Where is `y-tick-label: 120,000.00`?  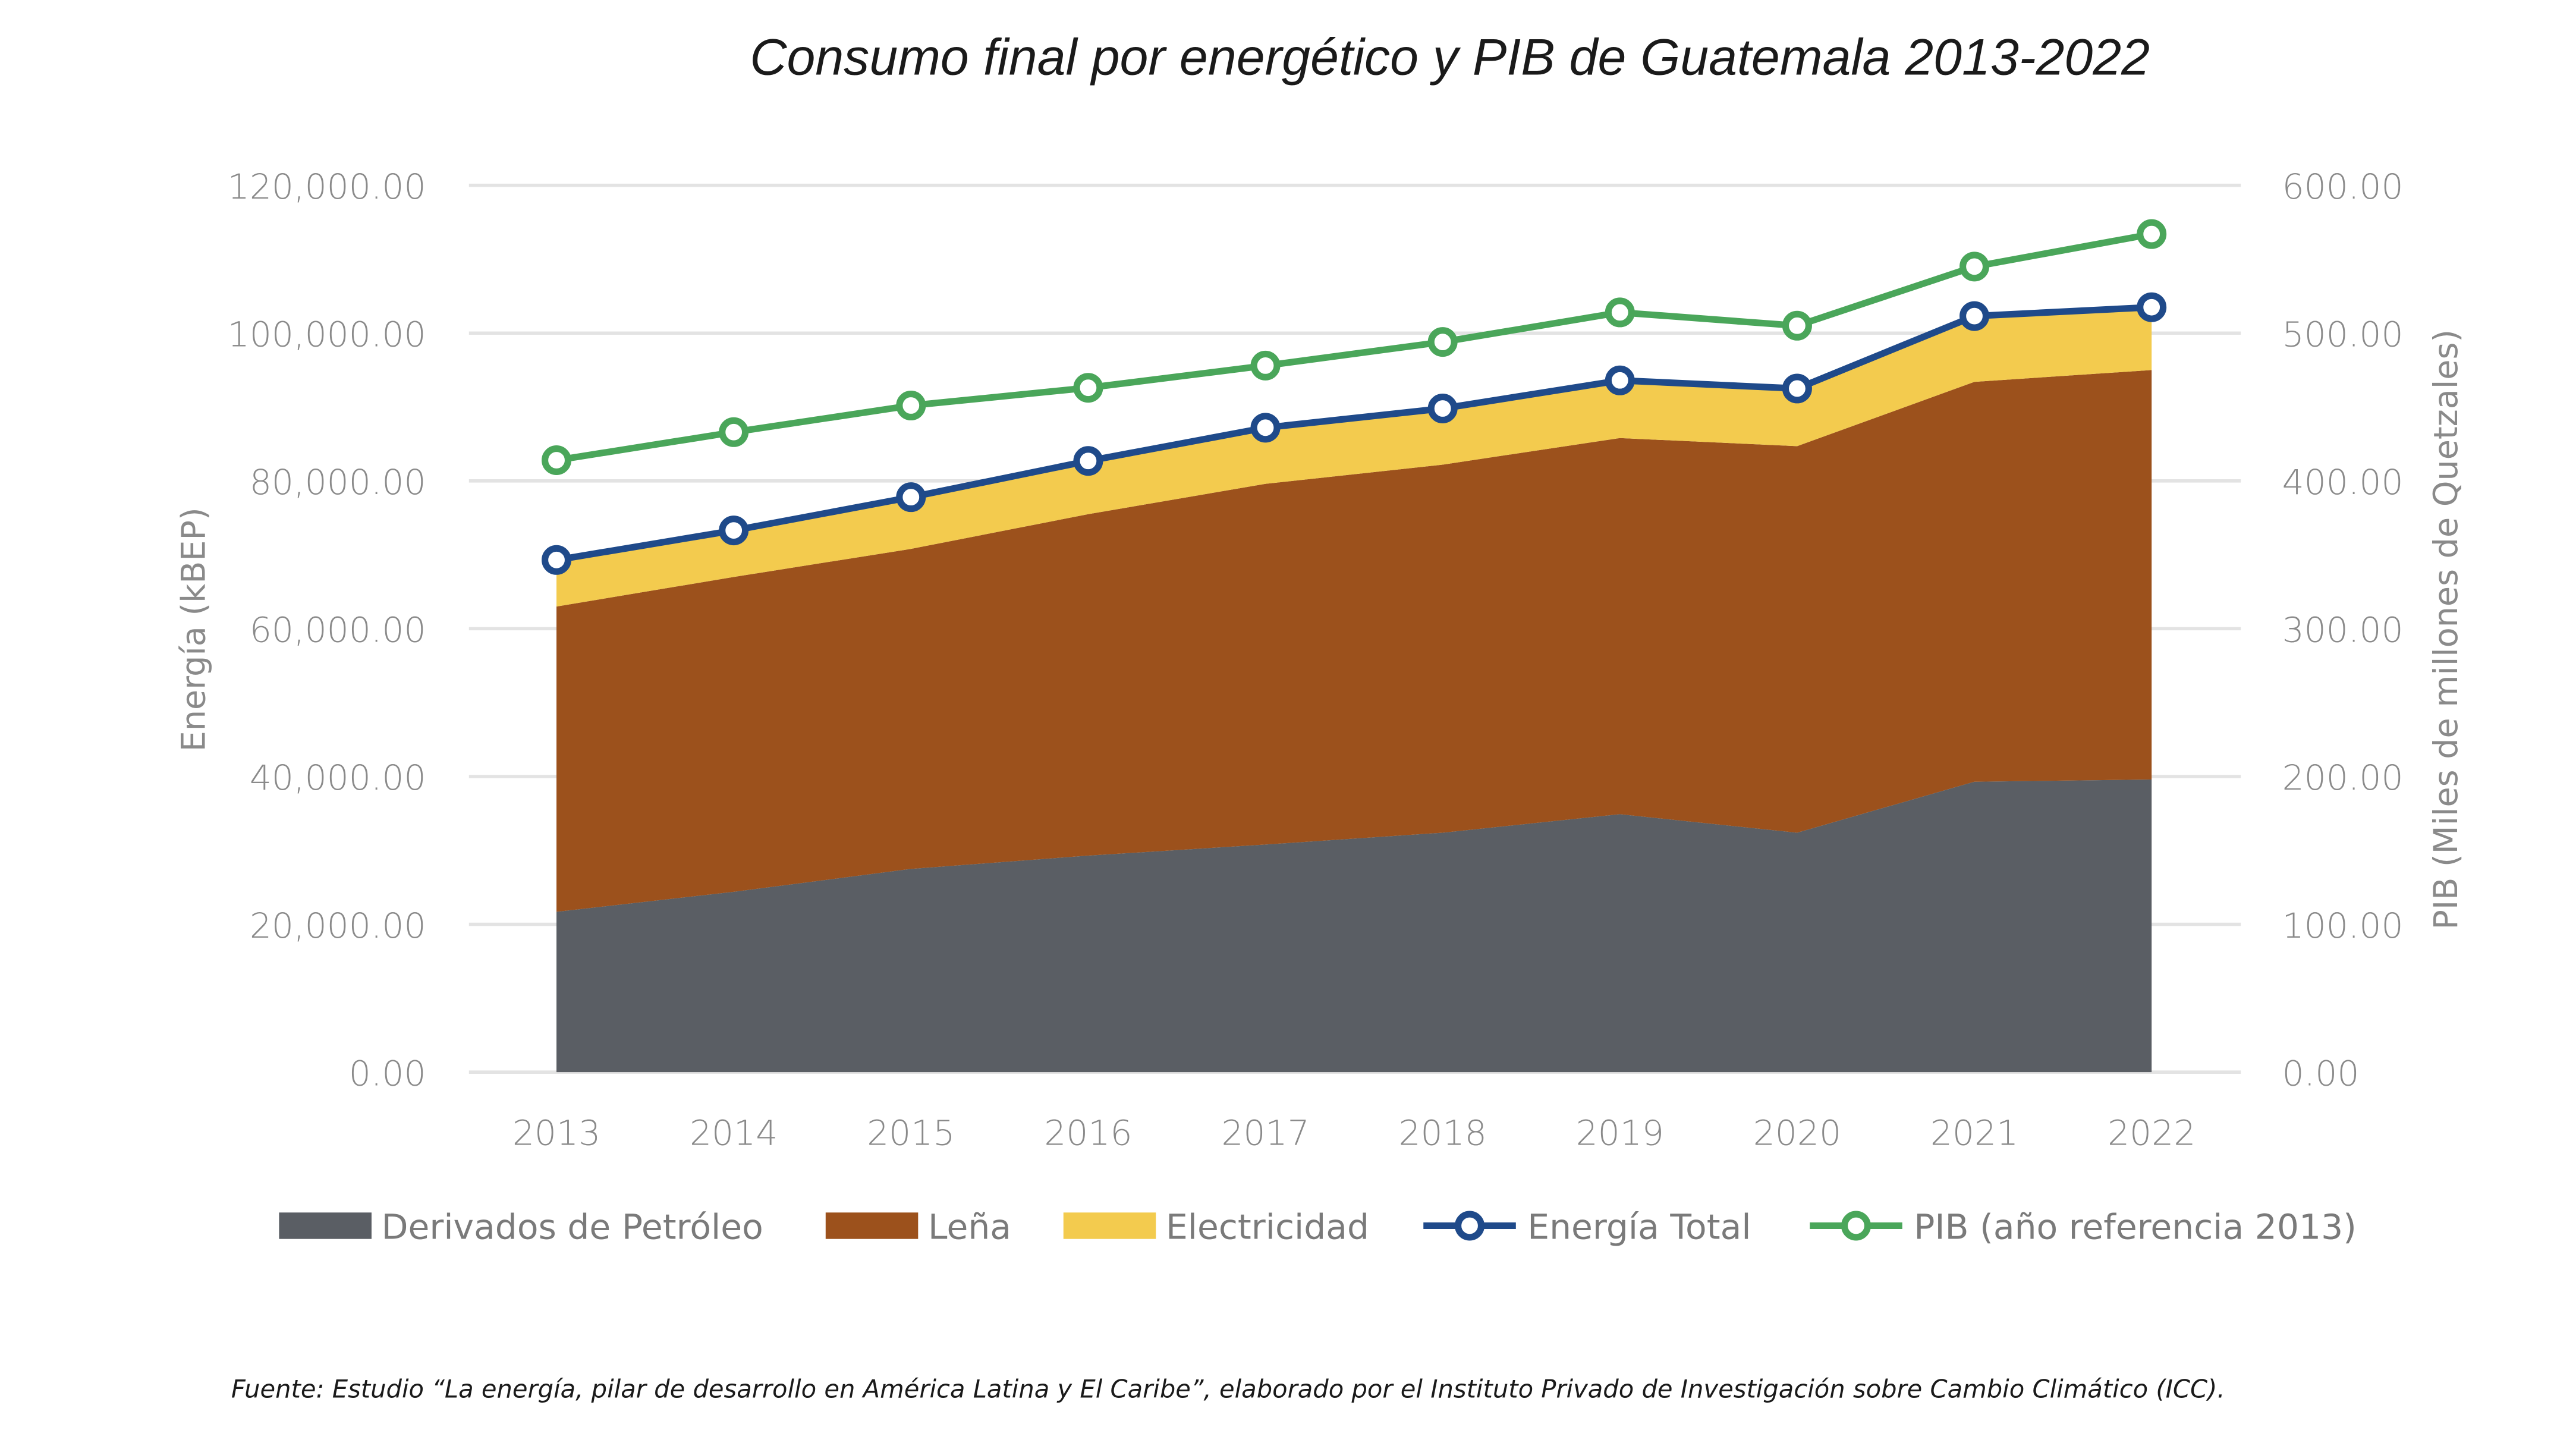
y-tick-label: 120,000.00 is located at coordinates (327, 187).